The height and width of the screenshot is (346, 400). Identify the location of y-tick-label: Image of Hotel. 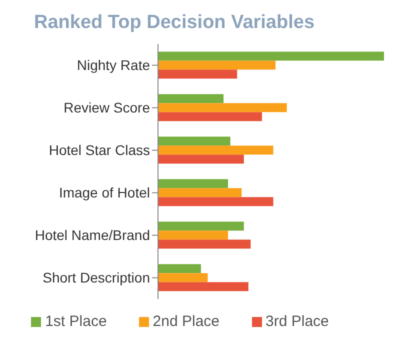
(104, 192).